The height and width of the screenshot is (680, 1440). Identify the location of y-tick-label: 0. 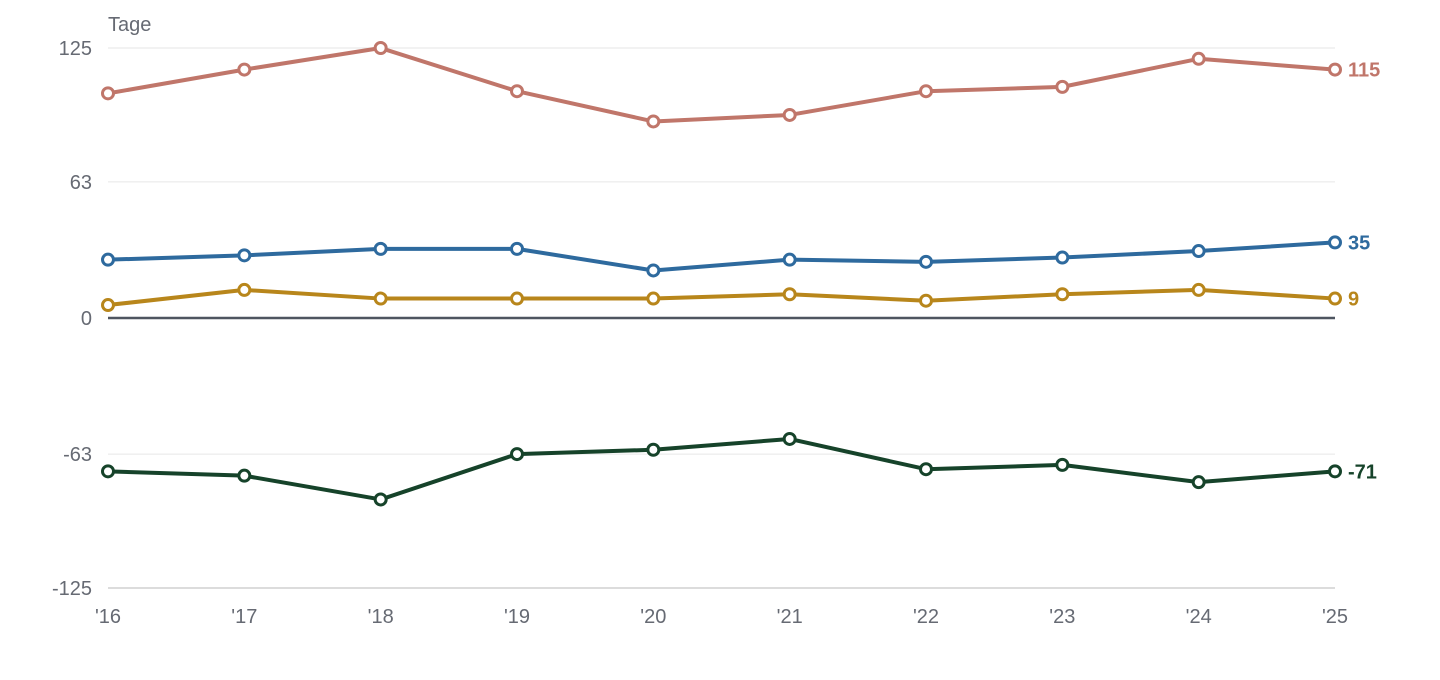
(86, 319).